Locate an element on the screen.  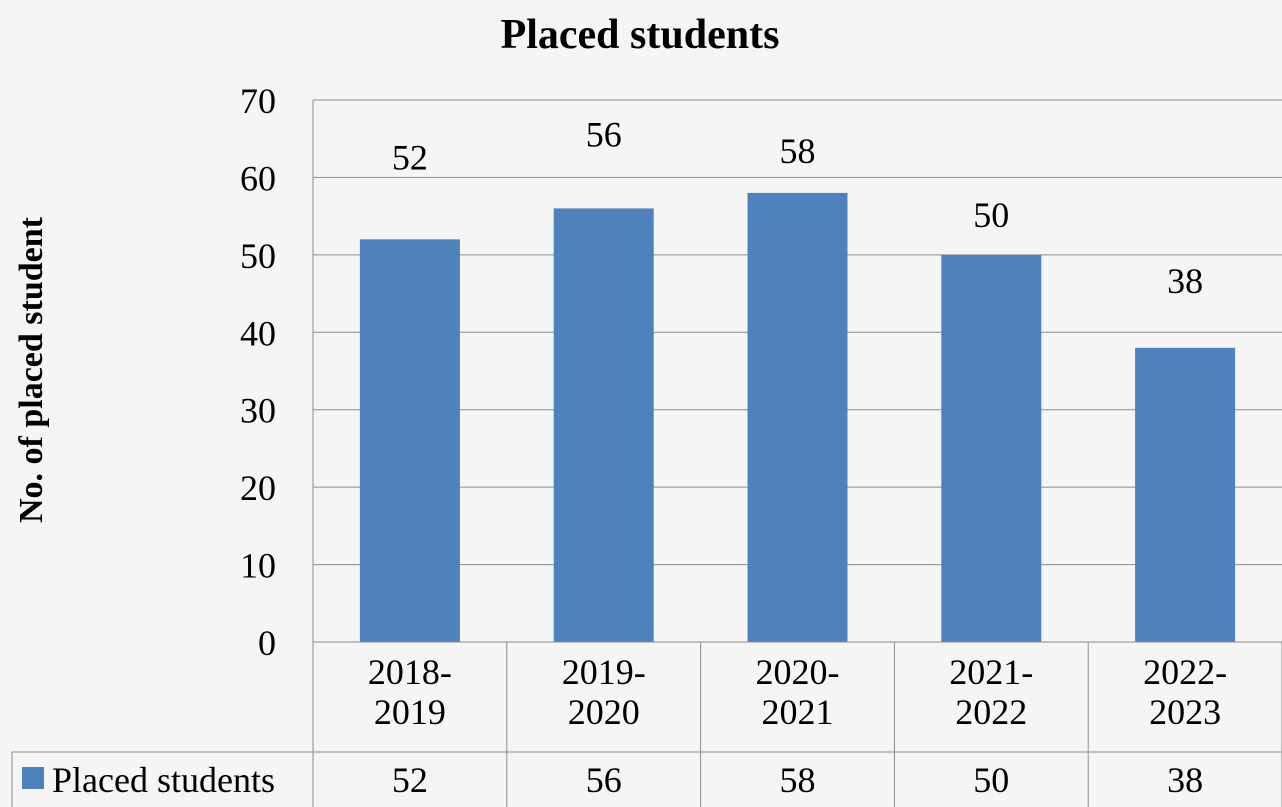
y-tick-label: 40 is located at coordinates (258, 333).